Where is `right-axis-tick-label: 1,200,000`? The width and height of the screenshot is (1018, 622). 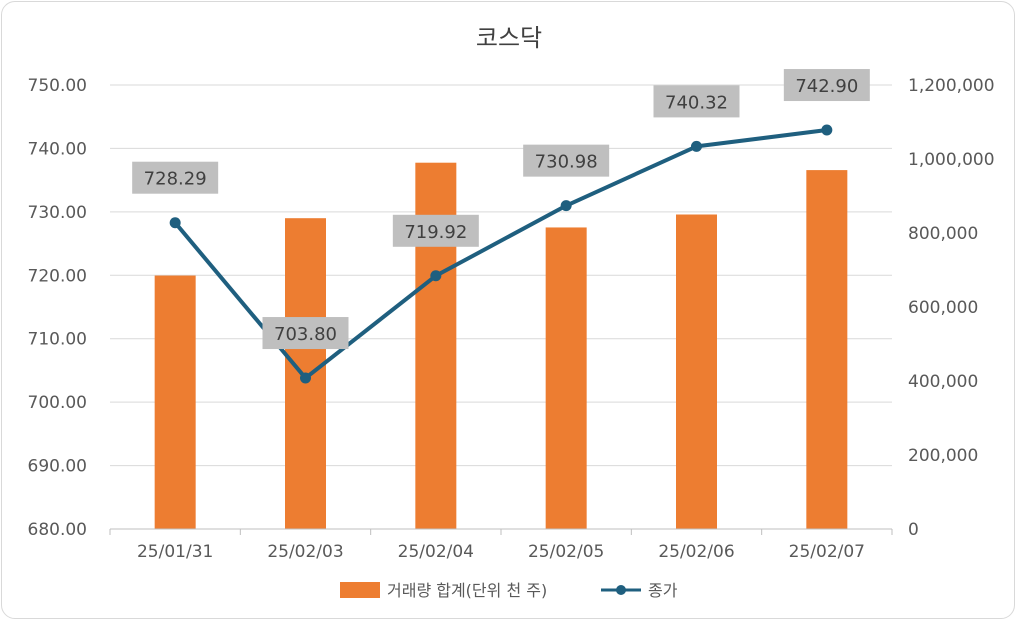 right-axis-tick-label: 1,200,000 is located at coordinates (951, 86).